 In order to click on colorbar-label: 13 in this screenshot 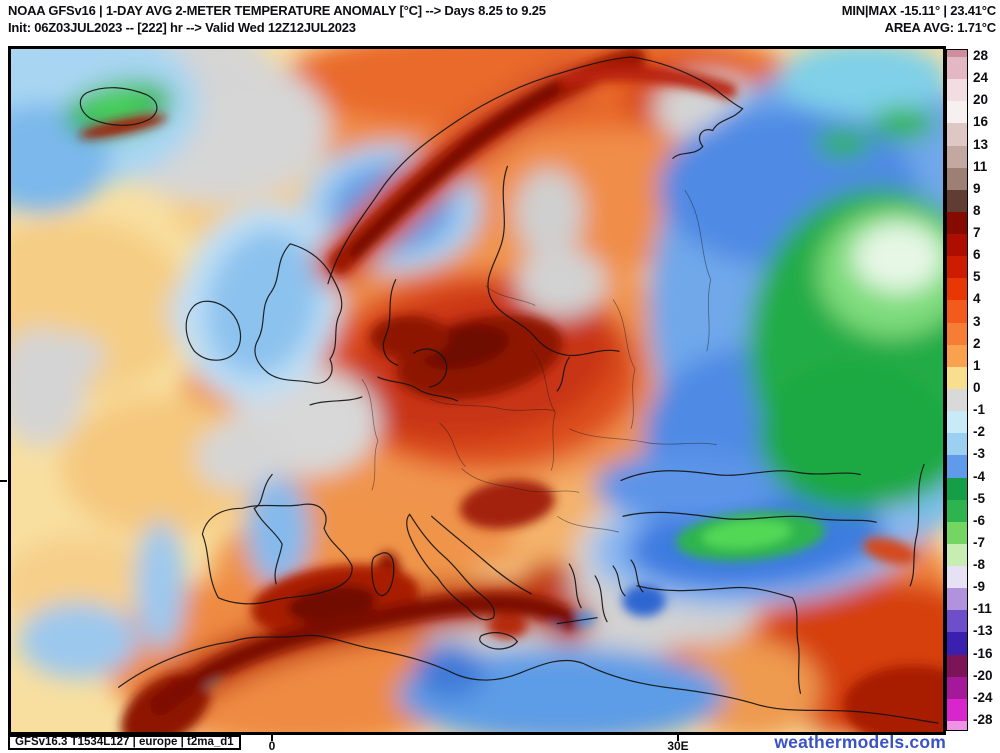, I will do `click(981, 144)`.